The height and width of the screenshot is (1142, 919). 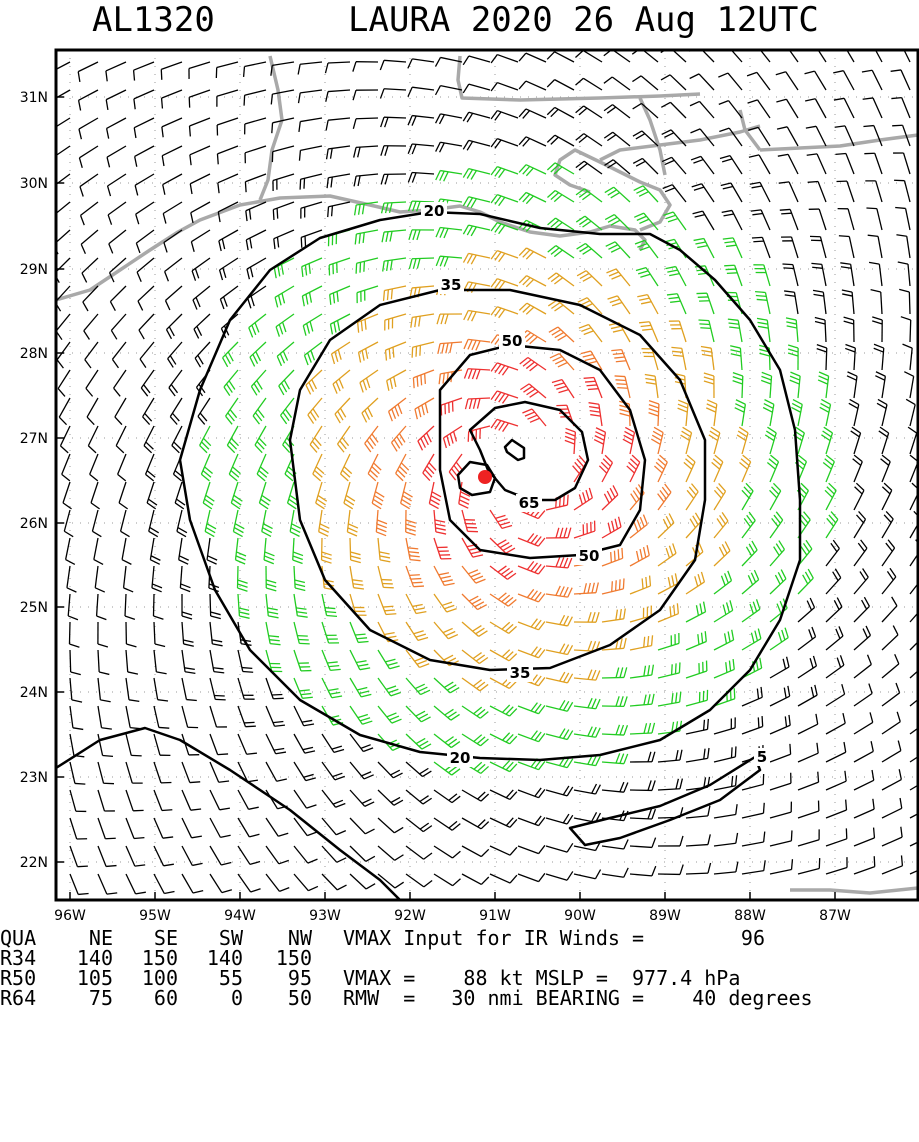 I want to click on contour-label-5: 5, so click(x=762, y=757).